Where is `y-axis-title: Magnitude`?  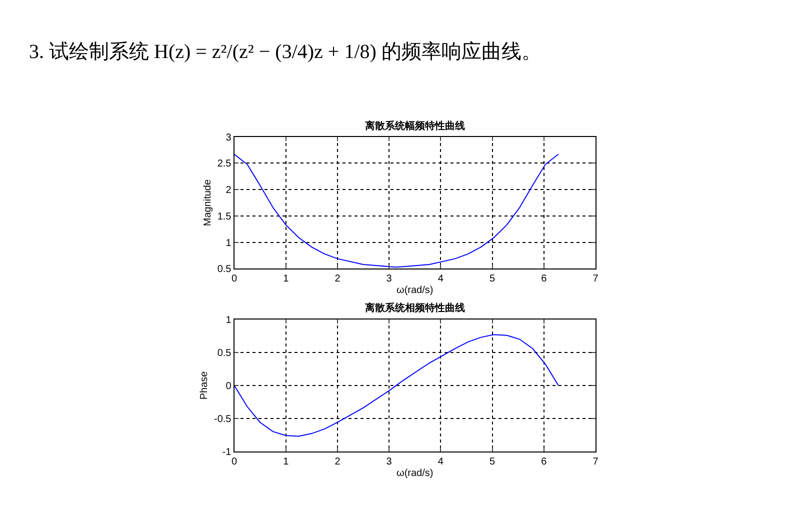
y-axis-title: Magnitude is located at coordinates (208, 202).